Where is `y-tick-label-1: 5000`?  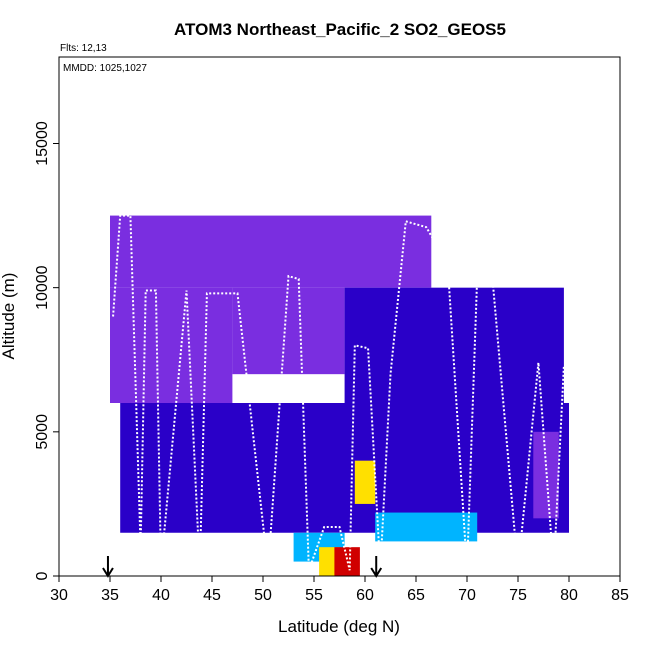
y-tick-label-1: 5000 is located at coordinates (42, 432).